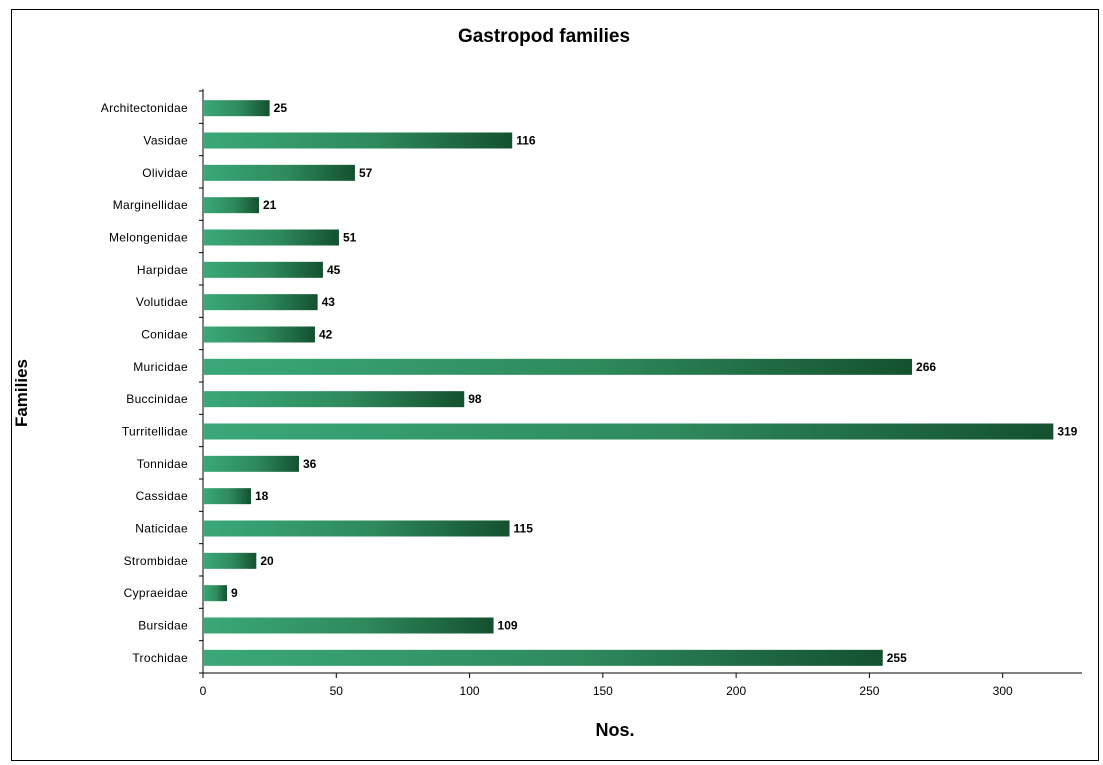  Describe the element at coordinates (150, 205) in the screenshot. I see `category-label: Marginellidae` at that location.